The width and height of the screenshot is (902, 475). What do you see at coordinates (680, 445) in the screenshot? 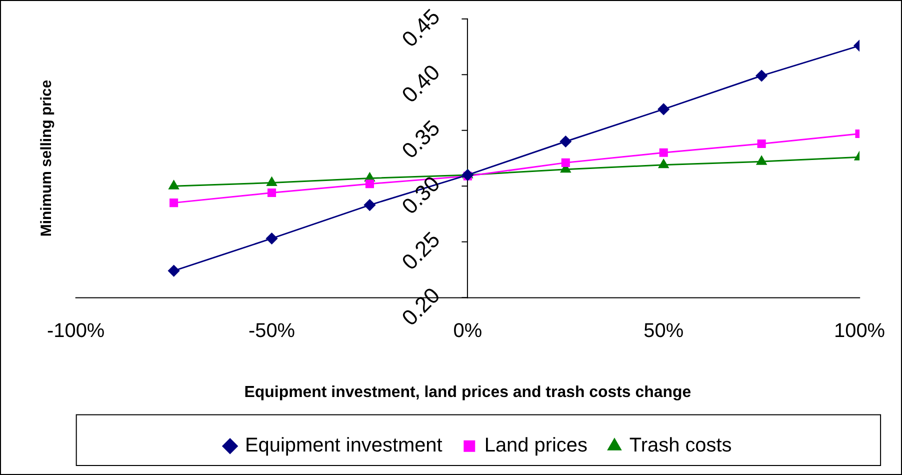
I see `legend-label: Trash costs` at bounding box center [680, 445].